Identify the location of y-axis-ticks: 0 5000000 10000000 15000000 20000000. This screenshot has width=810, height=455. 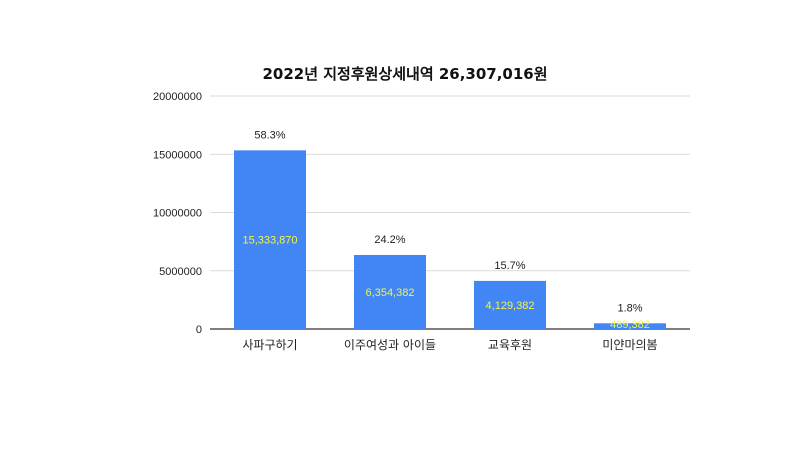
(177, 213).